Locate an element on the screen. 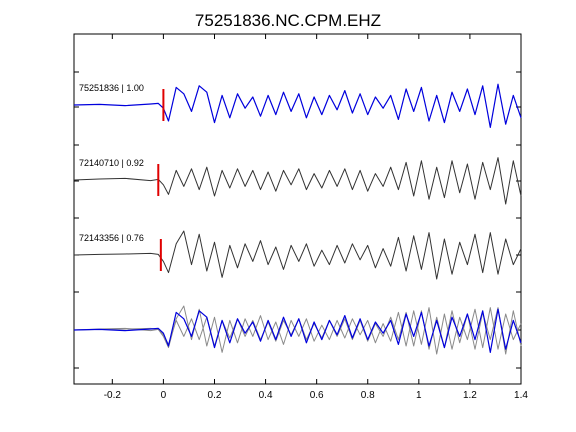  x-tick-label: 1 is located at coordinates (419, 395).